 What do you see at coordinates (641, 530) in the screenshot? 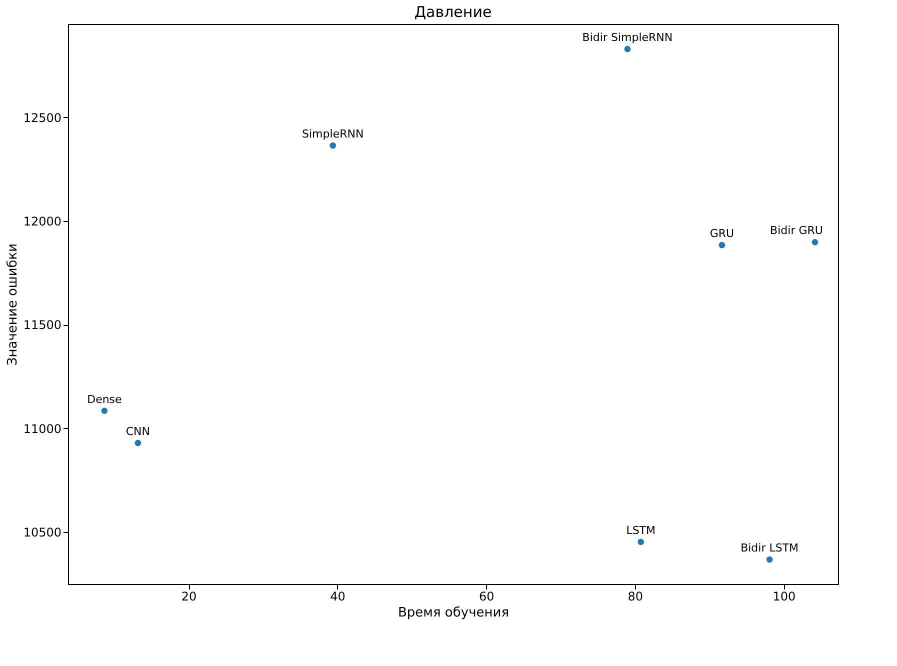
I see `annotation: LSTM` at bounding box center [641, 530].